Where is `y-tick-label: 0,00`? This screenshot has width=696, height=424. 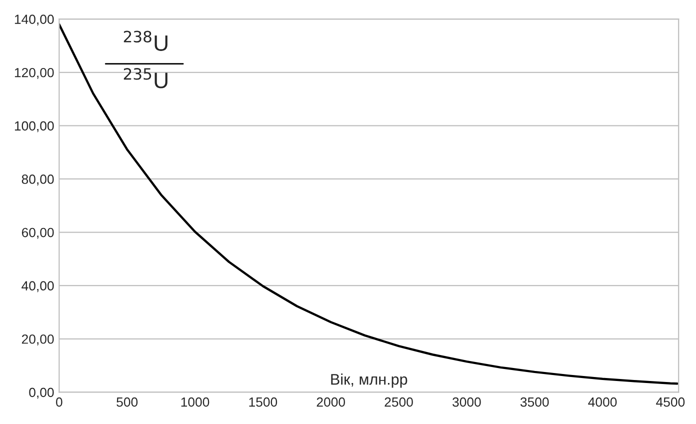 y-tick-label: 0,00 is located at coordinates (41, 393).